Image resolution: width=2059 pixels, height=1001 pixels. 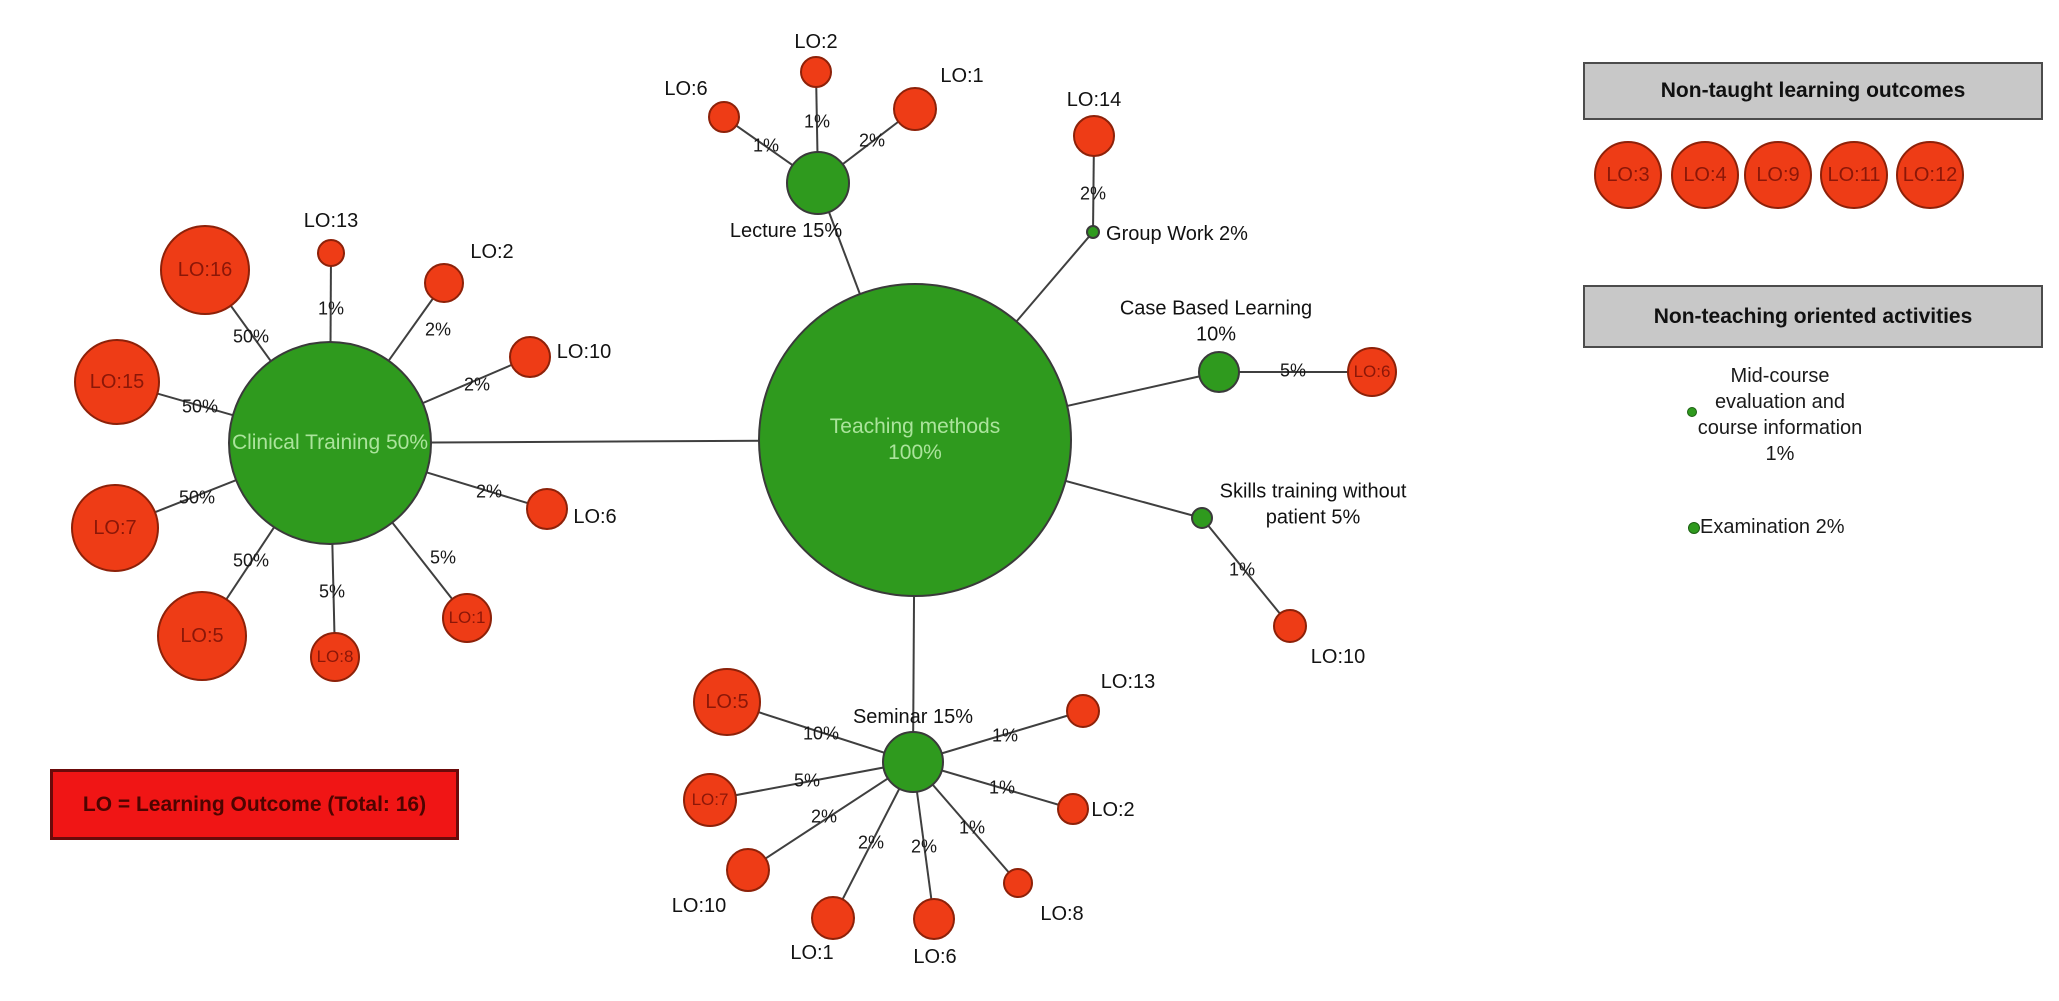 What do you see at coordinates (1219, 372) in the screenshot?
I see `hub-node-case-based-learning` at bounding box center [1219, 372].